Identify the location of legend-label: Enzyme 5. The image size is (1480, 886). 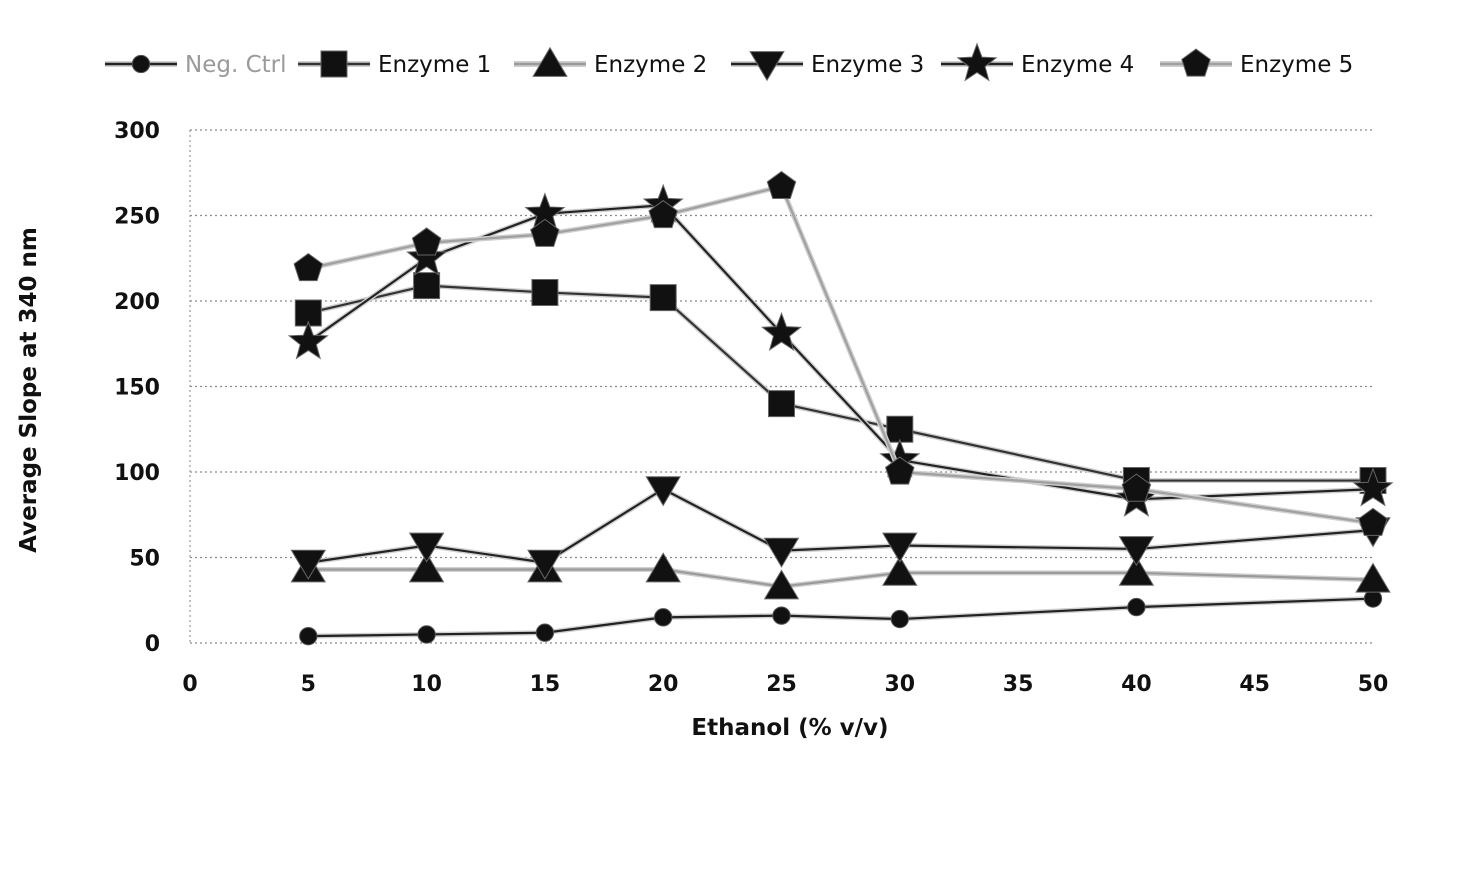
(1296, 65).